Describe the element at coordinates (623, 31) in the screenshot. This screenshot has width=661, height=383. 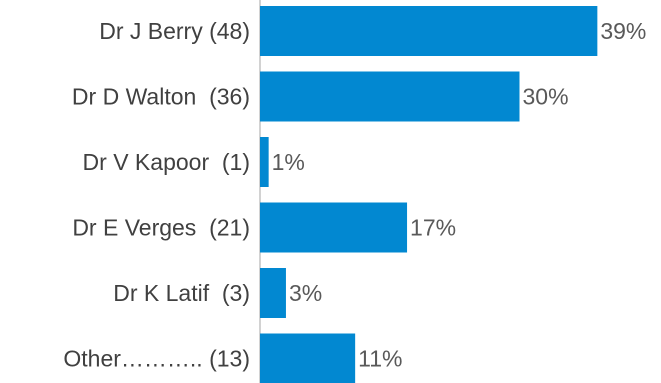
I see `value-label: 39%` at that location.